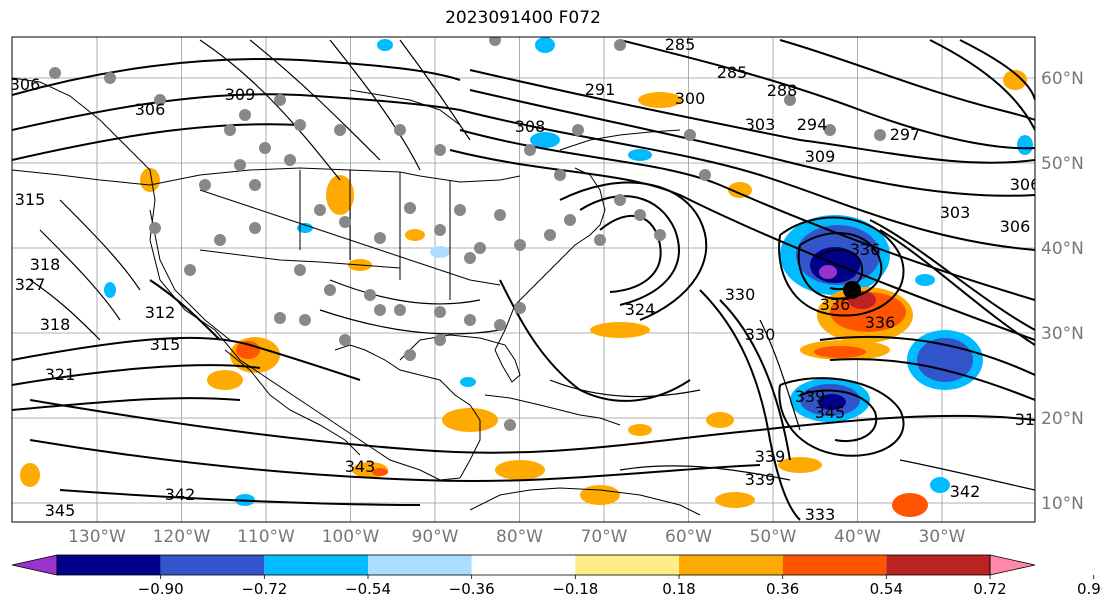  Describe the element at coordinates (519, 537) in the screenshot. I see `longitude-label: 80°W` at that location.